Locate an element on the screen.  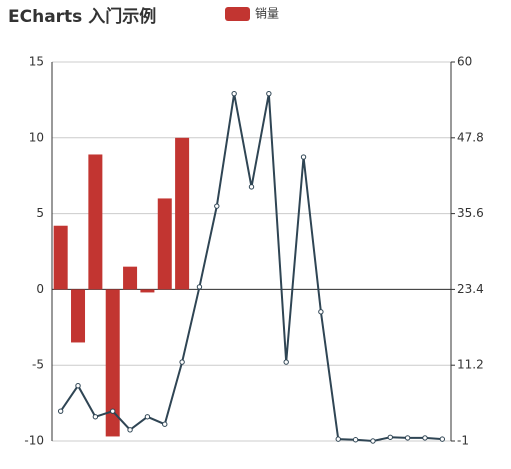
y-tick-label: 5 is located at coordinates (40, 213).